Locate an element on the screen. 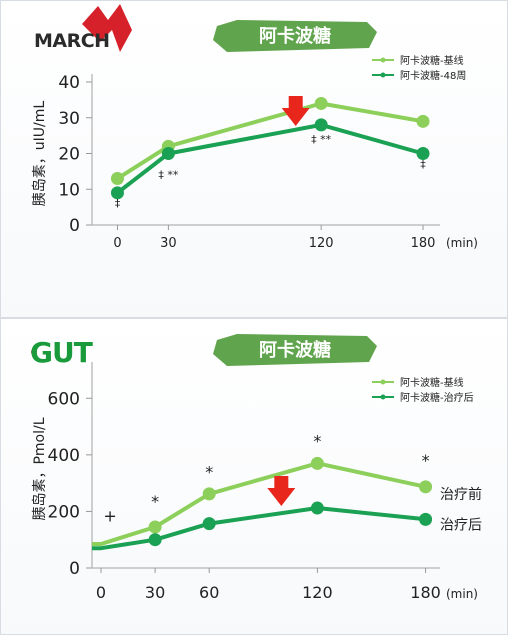 Image resolution: width=508 pixels, height=635 pixels. legend-label: 阿卡波糖-48周 is located at coordinates (433, 75).